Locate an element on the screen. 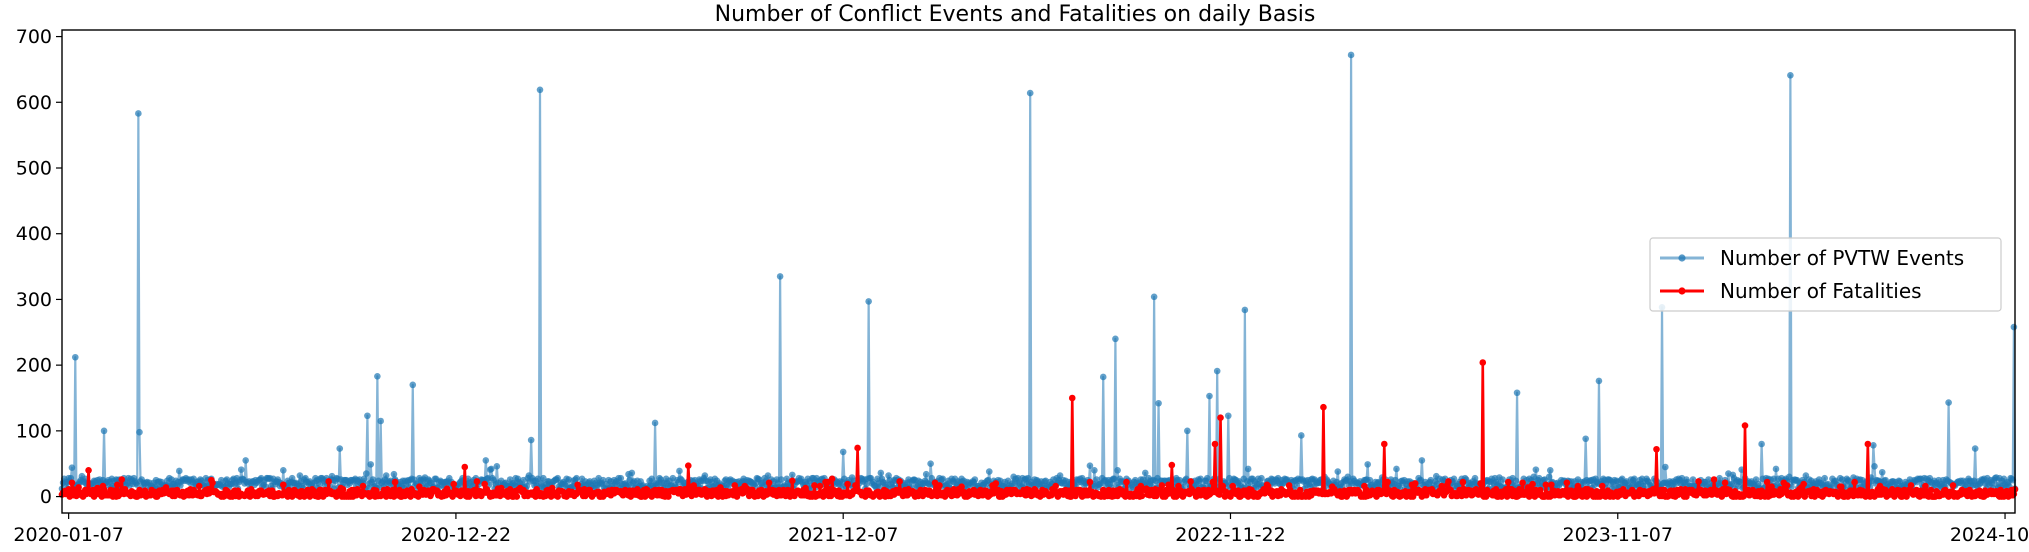  y-tick-label: 400 is located at coordinates (34, 234).